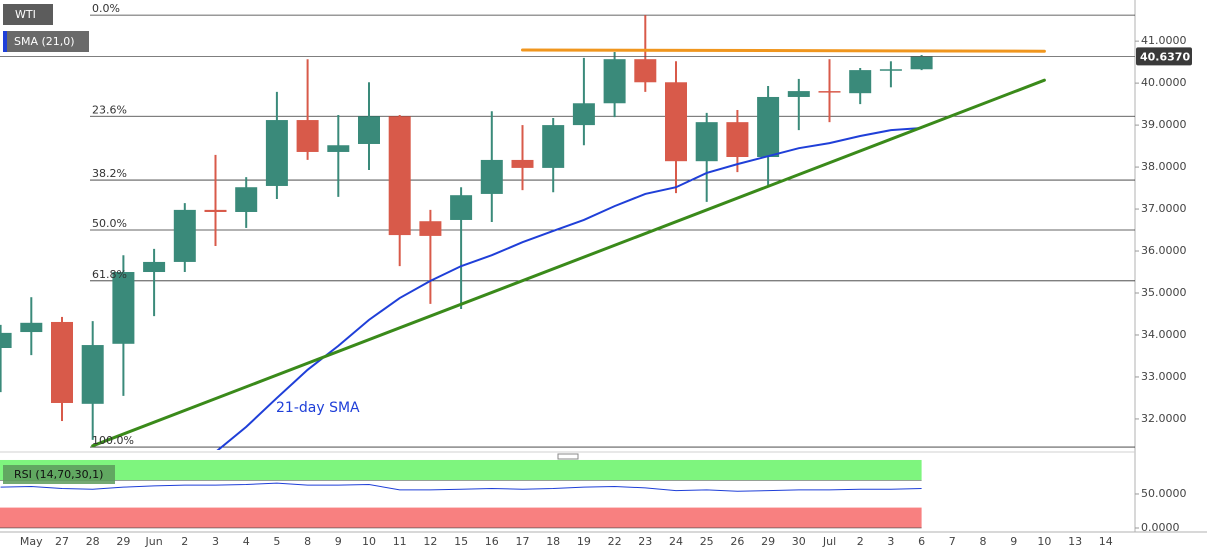 The image size is (1207, 555). Describe the element at coordinates (109, 223) in the screenshot. I see `fib-label: 50.0%` at that location.